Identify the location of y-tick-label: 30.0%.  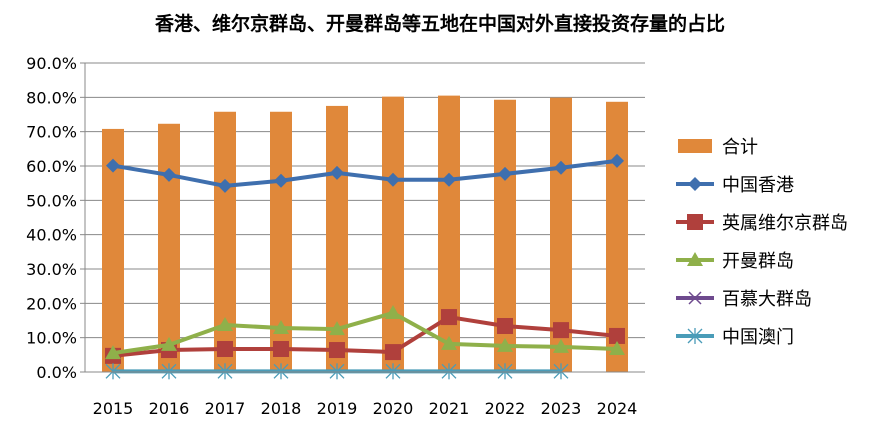
(51, 269).